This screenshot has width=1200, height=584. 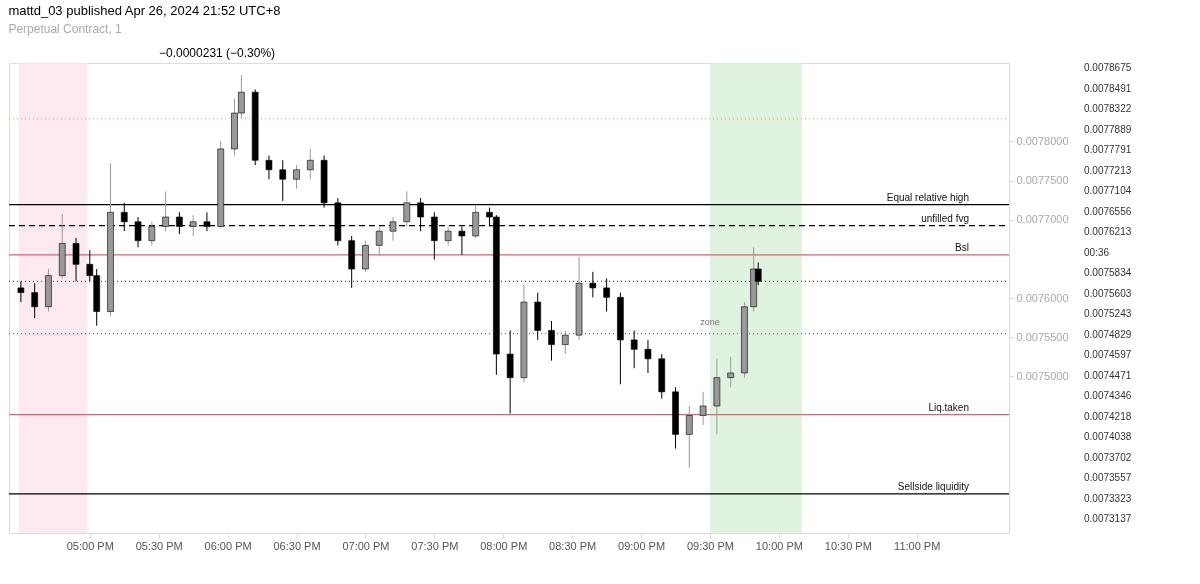 I want to click on ref-line-label: Liq.taken, so click(x=948, y=407).